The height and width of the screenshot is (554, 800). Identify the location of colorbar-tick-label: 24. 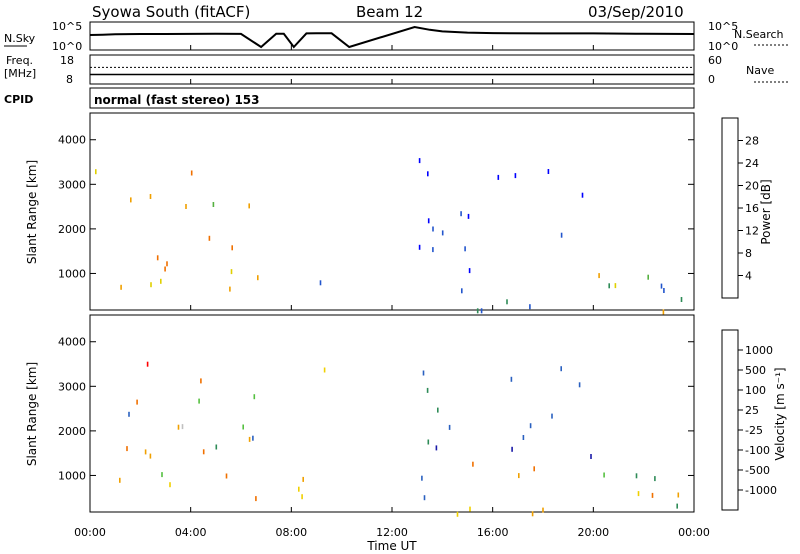
(752, 163).